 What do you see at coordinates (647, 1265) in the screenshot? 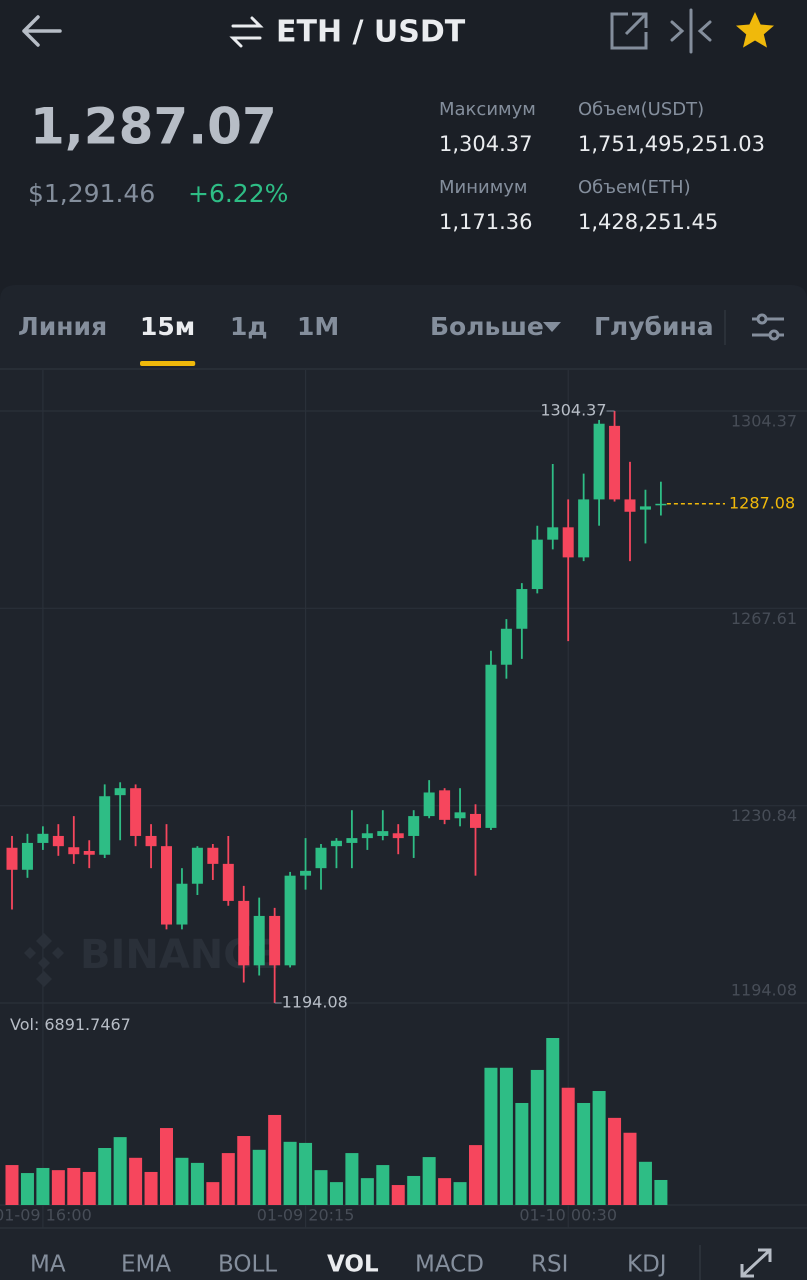
I see `indicator-tab: KDJ` at bounding box center [647, 1265].